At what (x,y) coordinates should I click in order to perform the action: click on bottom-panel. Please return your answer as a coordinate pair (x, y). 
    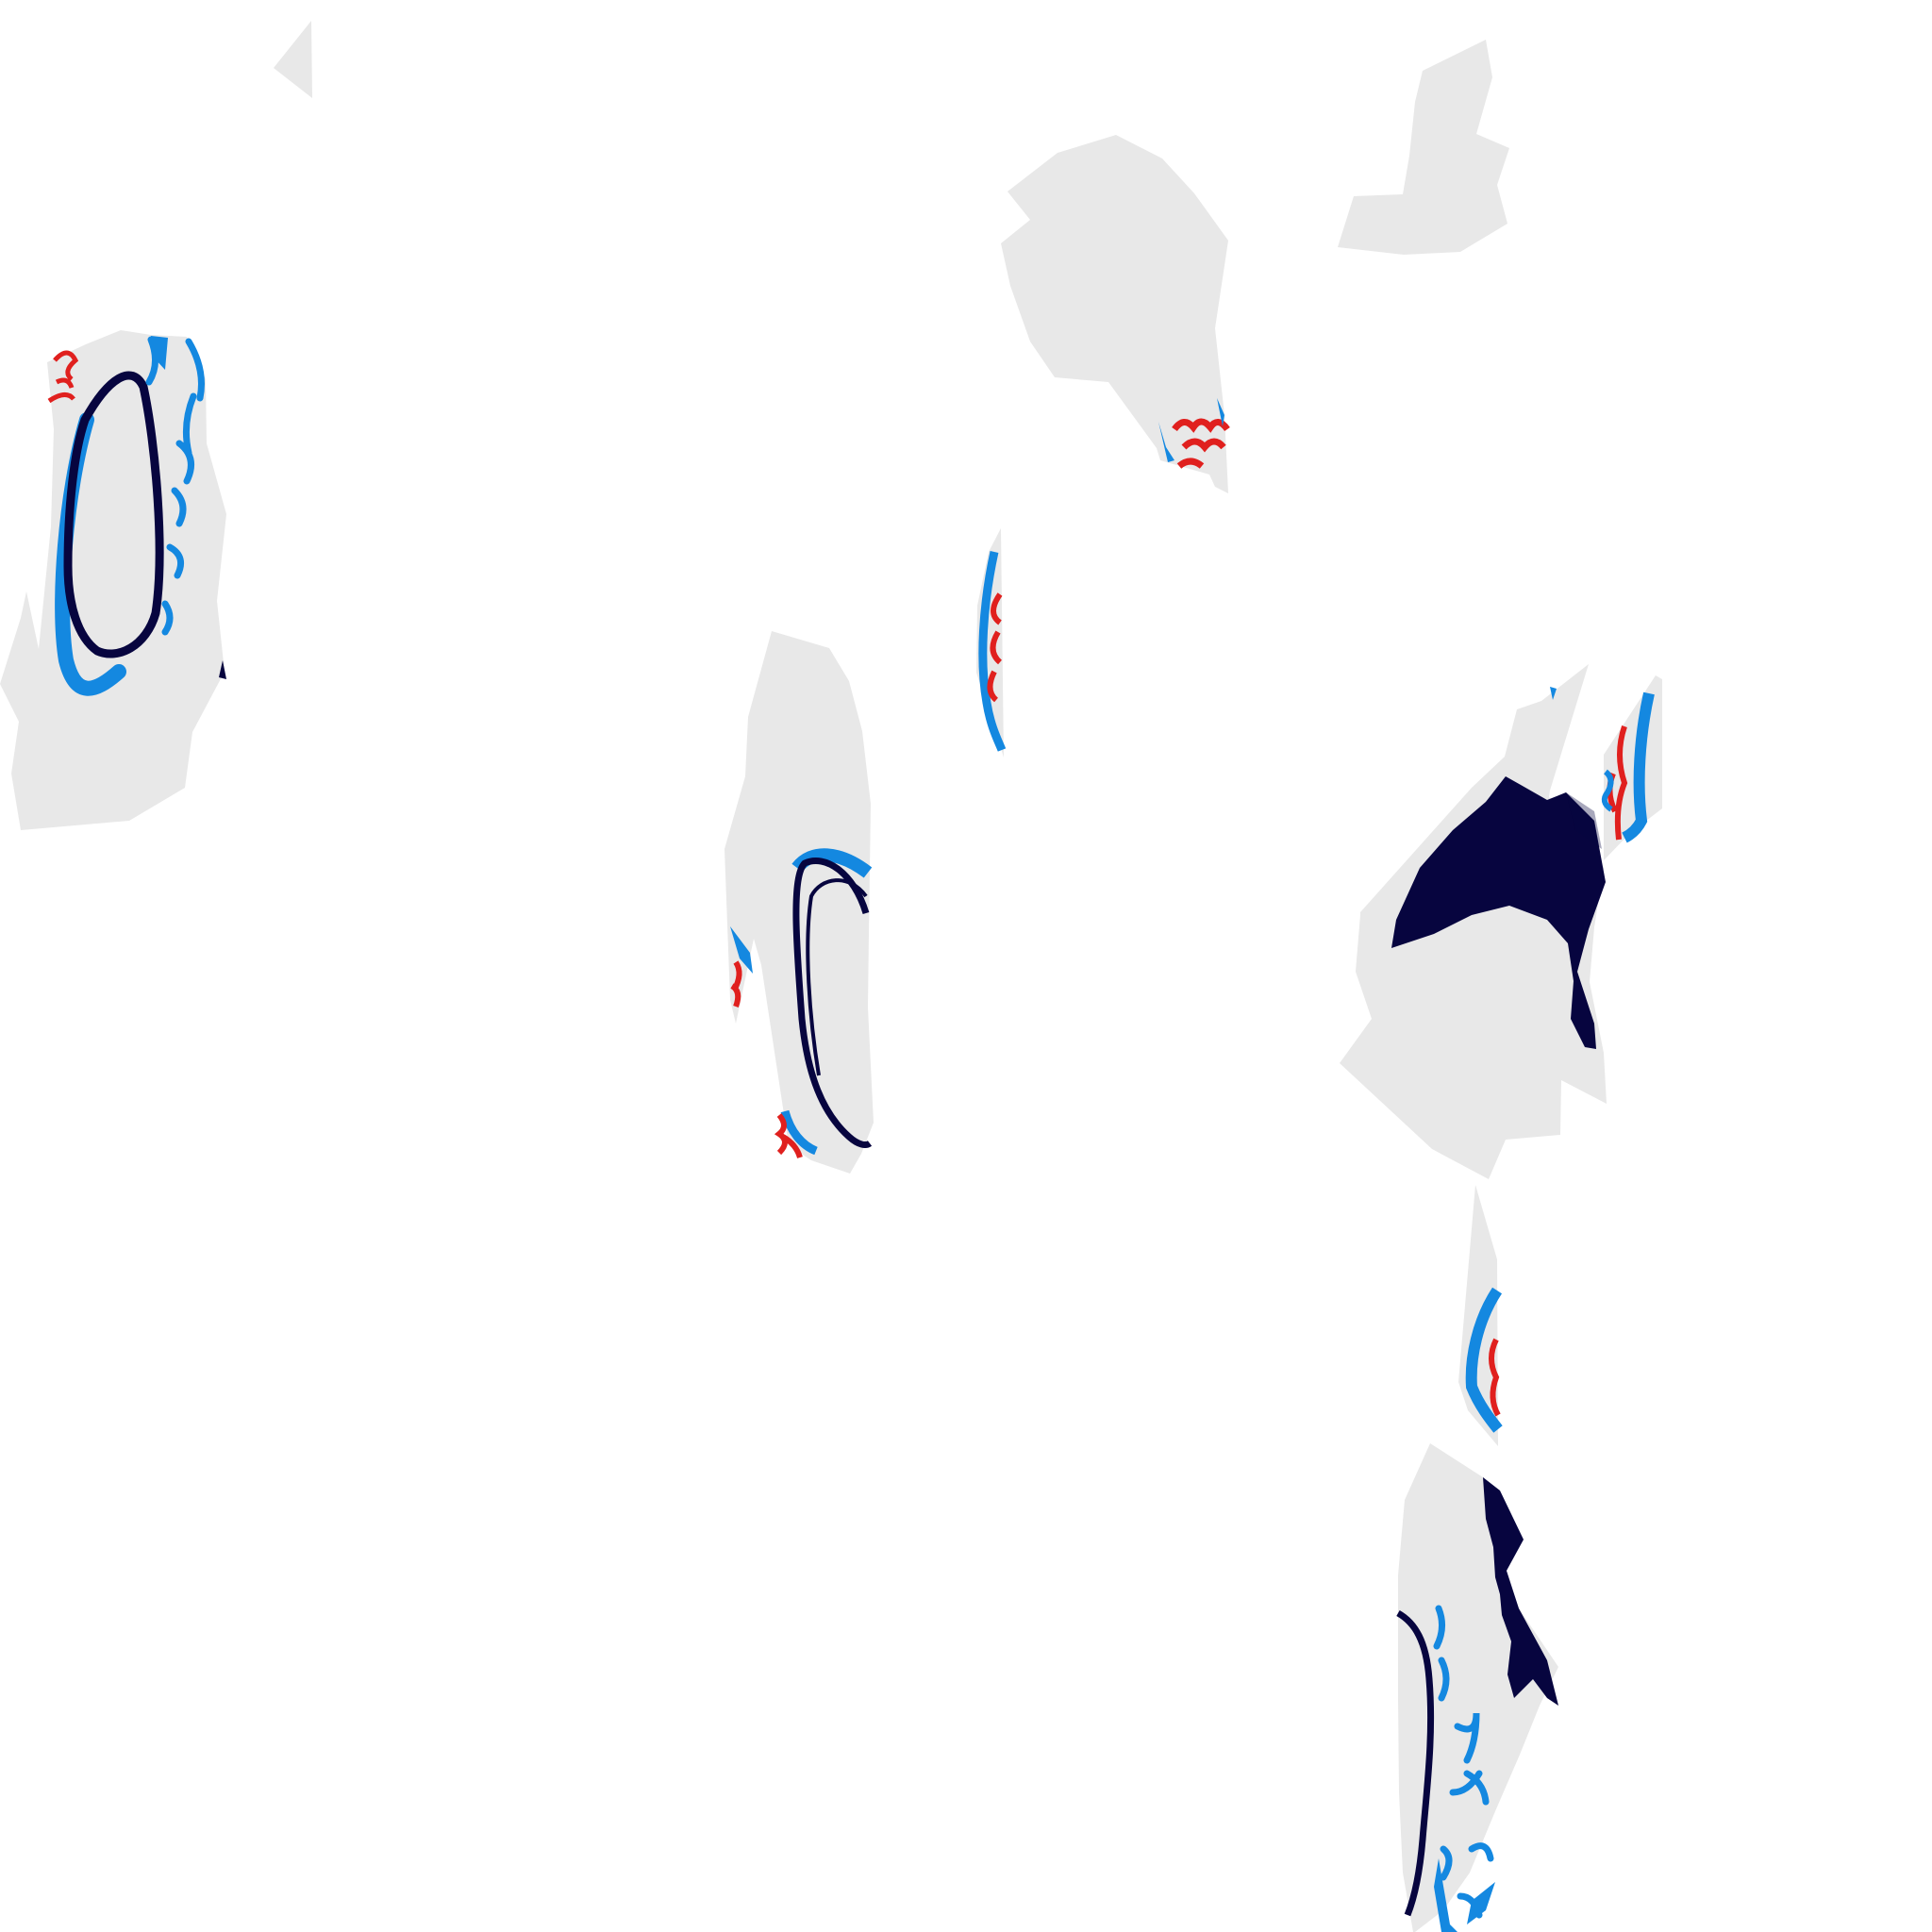
    Looking at the image, I should click on (1477, 1687).